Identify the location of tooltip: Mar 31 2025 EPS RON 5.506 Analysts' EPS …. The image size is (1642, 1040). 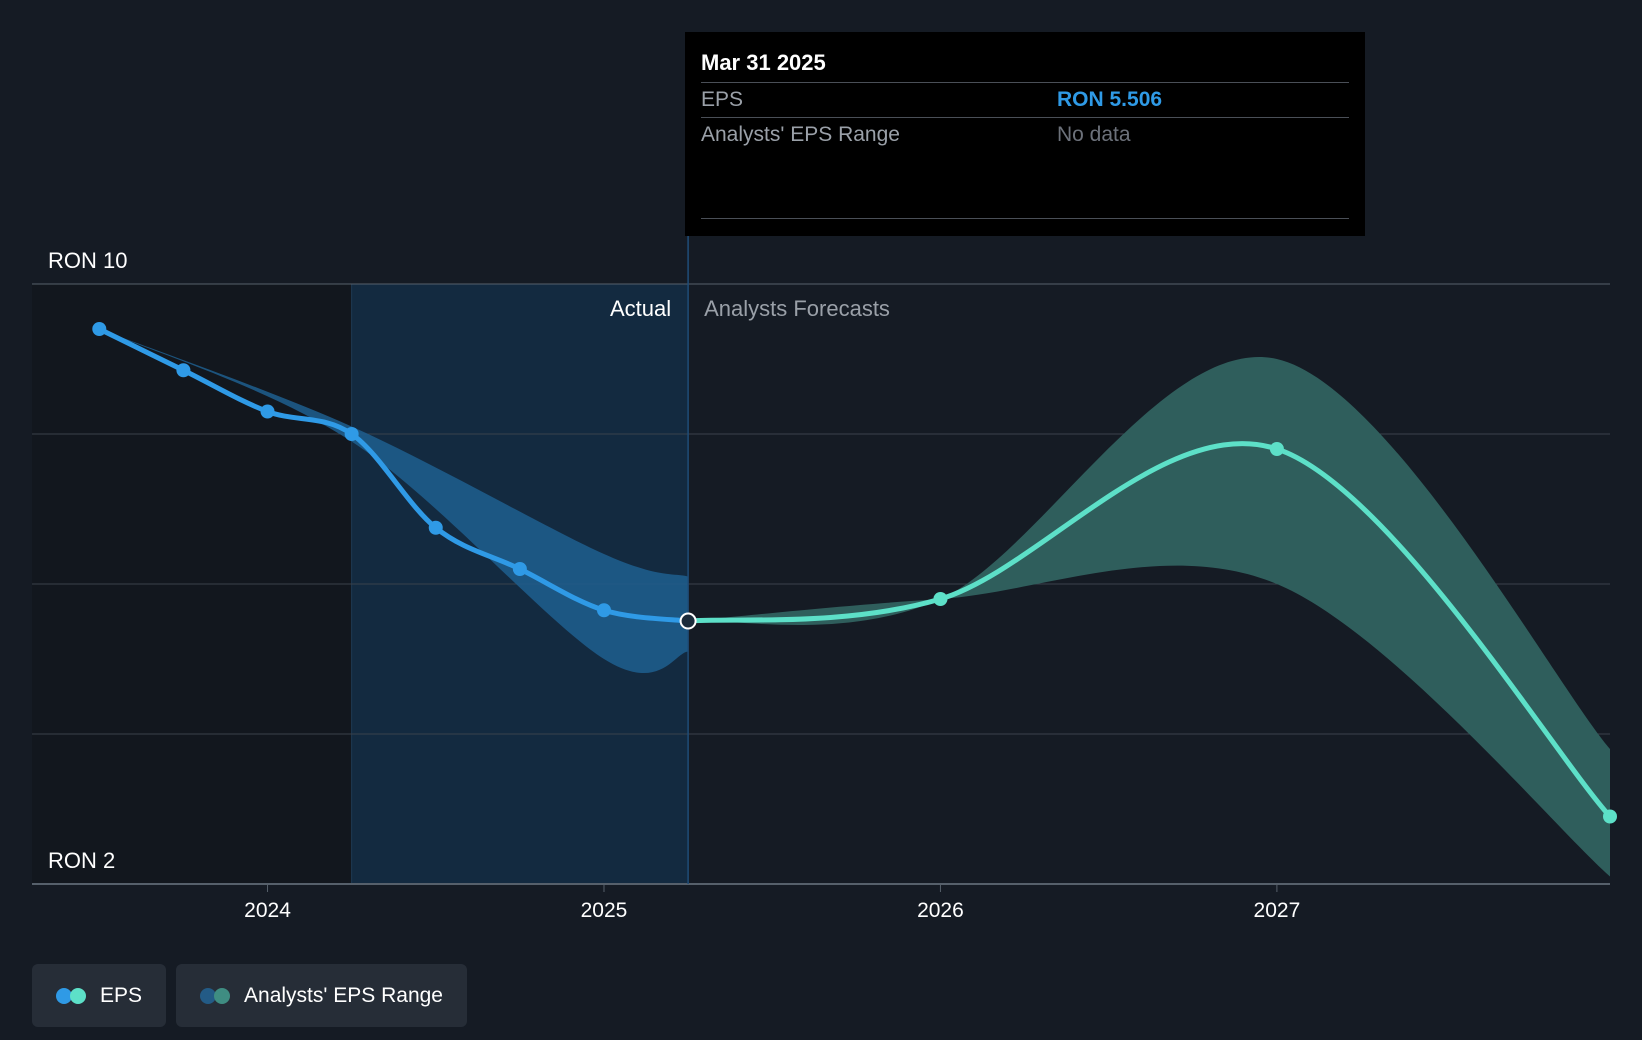
(1025, 134).